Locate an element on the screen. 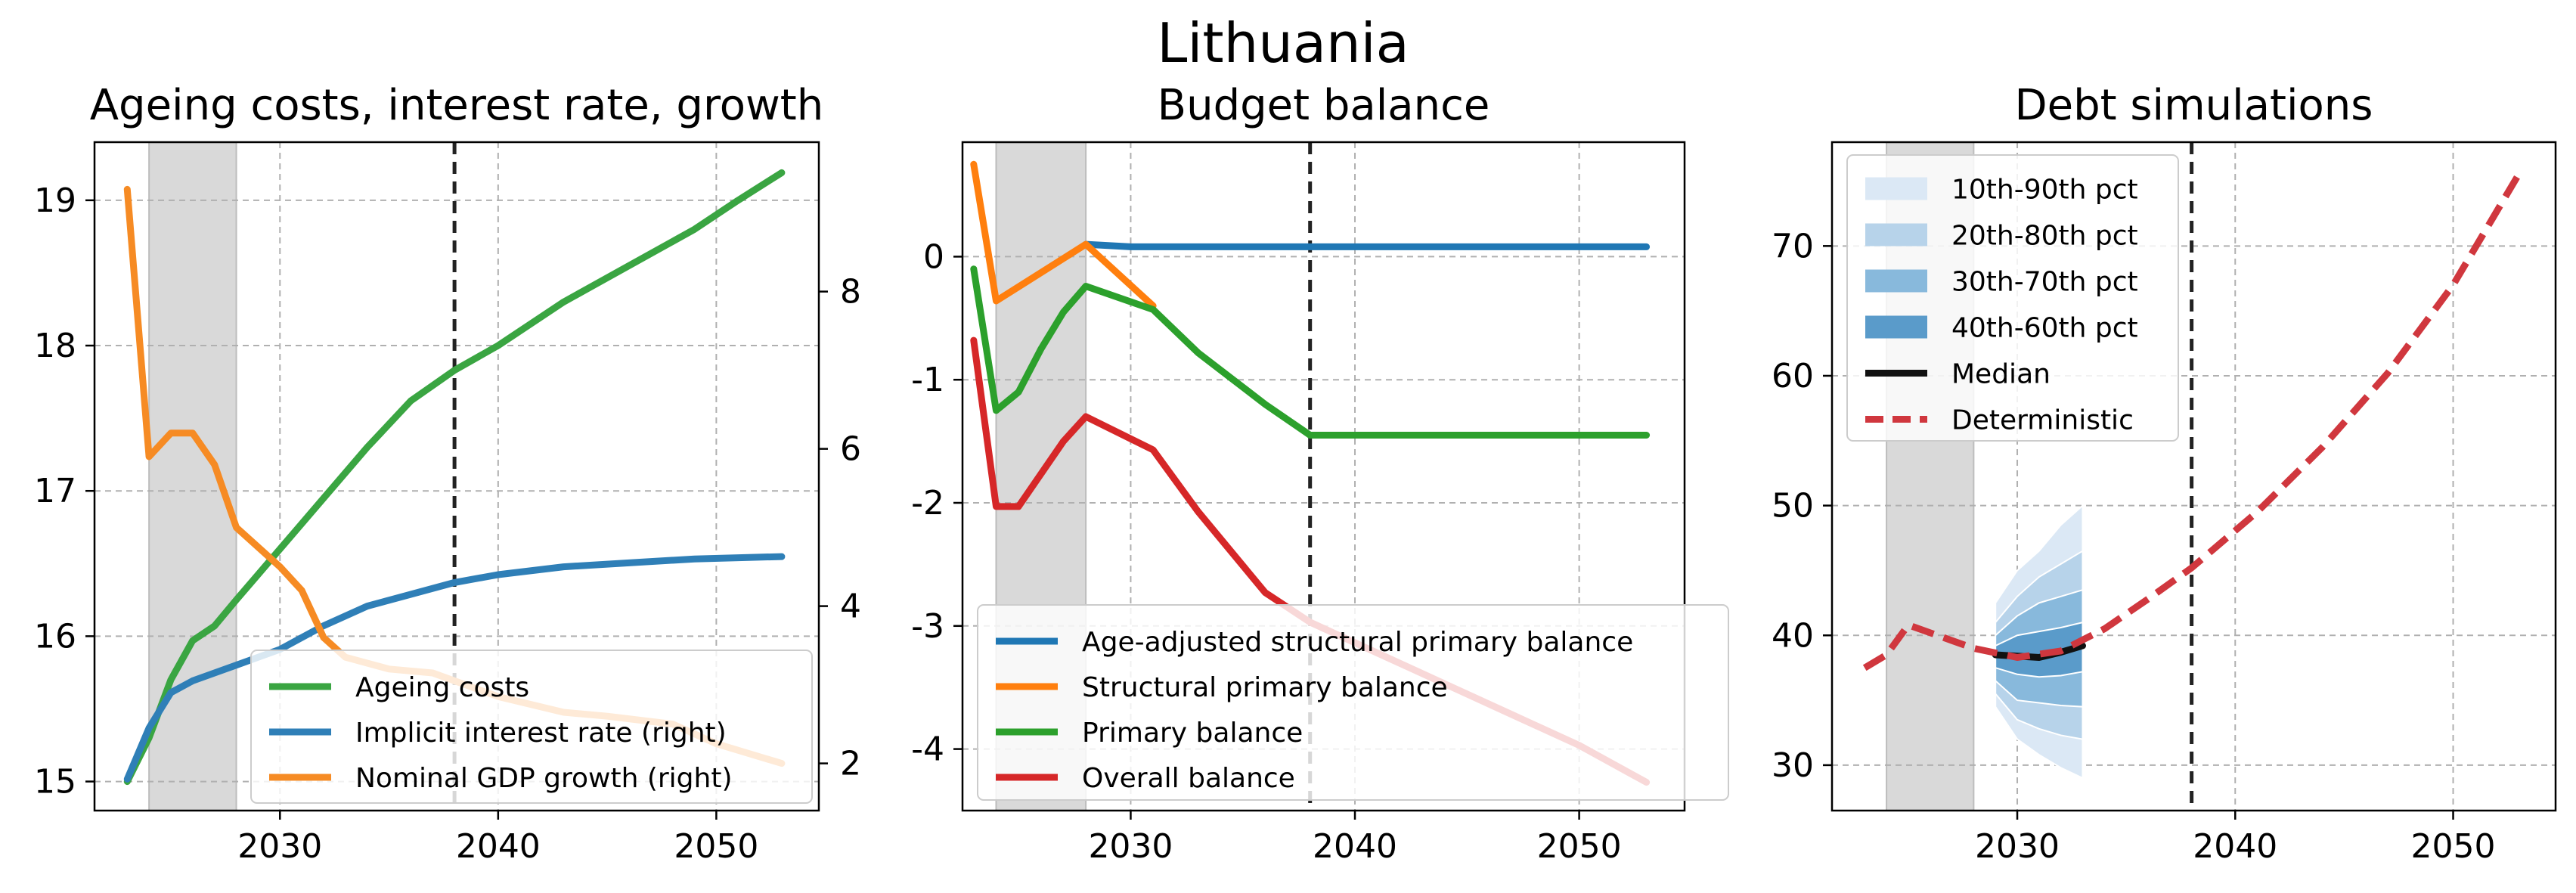 The image size is (2576, 893). y-tick-label: 16 is located at coordinates (55, 636).